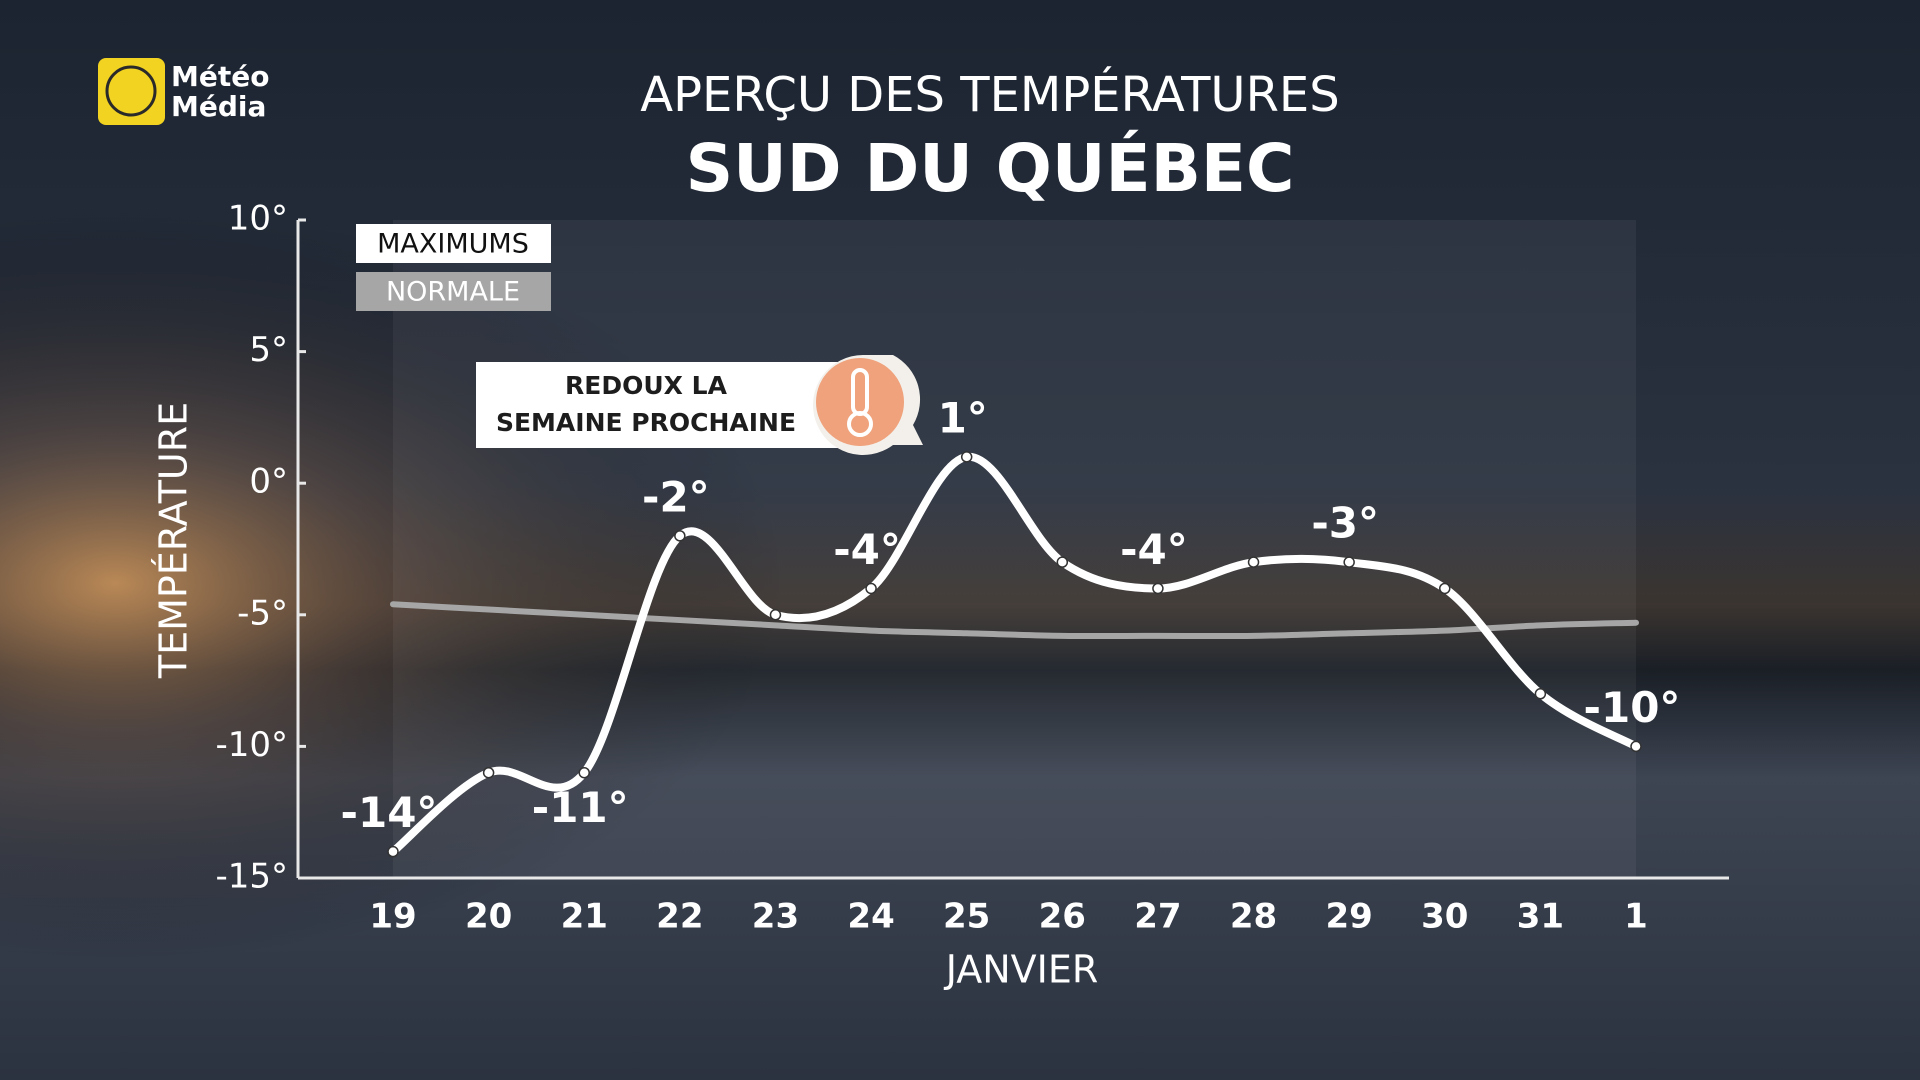 This screenshot has height=1080, width=1920. Describe the element at coordinates (1157, 917) in the screenshot. I see `x-tick-label: 27` at that location.